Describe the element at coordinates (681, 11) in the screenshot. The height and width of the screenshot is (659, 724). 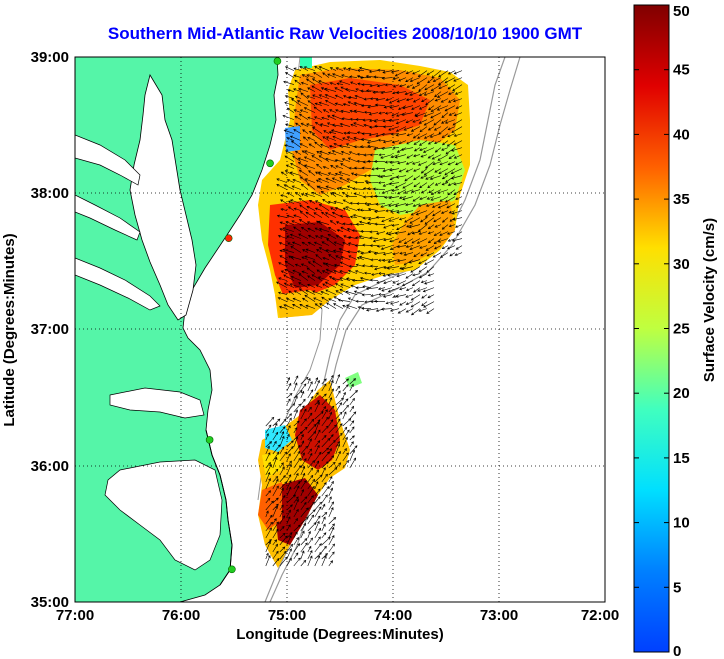
I see `colorbar-tick-label: 50` at that location.